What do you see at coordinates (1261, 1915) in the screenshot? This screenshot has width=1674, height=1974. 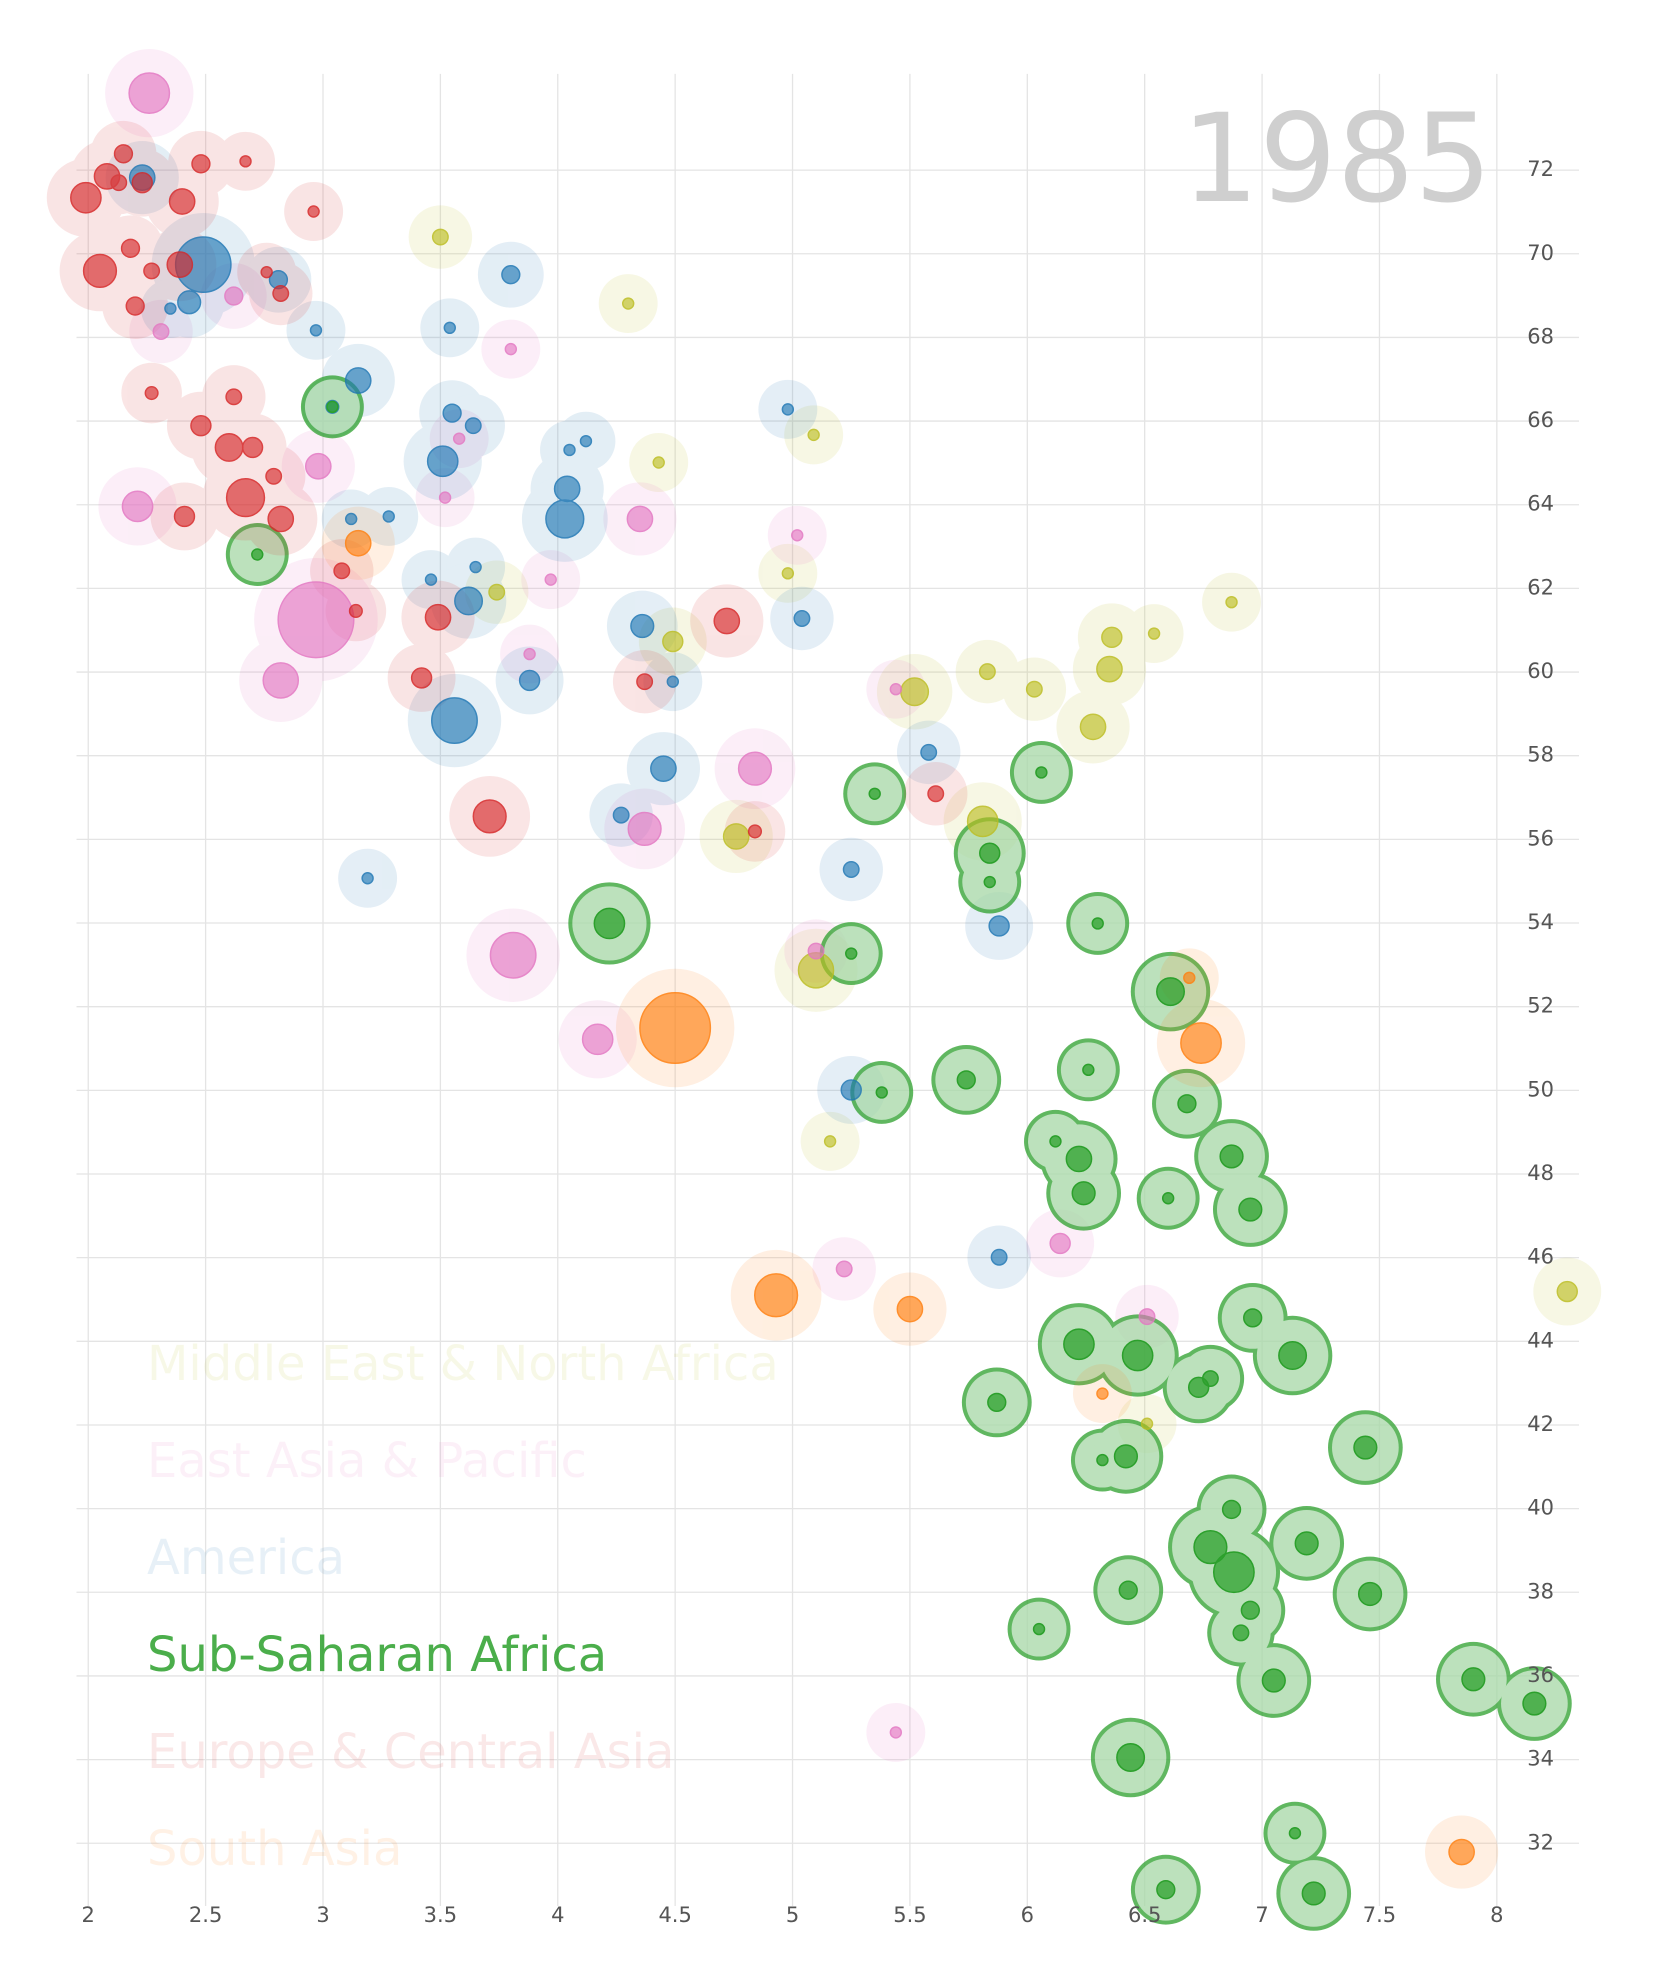 I see `x-tick-label: 7` at bounding box center [1261, 1915].